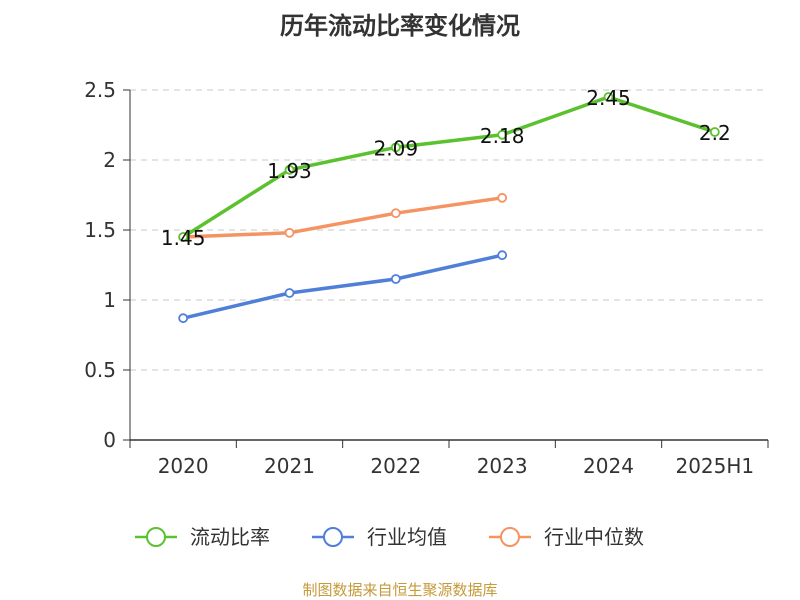 Image resolution: width=800 pixels, height=600 pixels. I want to click on legend-item-2: 行业均值, so click(379, 537).